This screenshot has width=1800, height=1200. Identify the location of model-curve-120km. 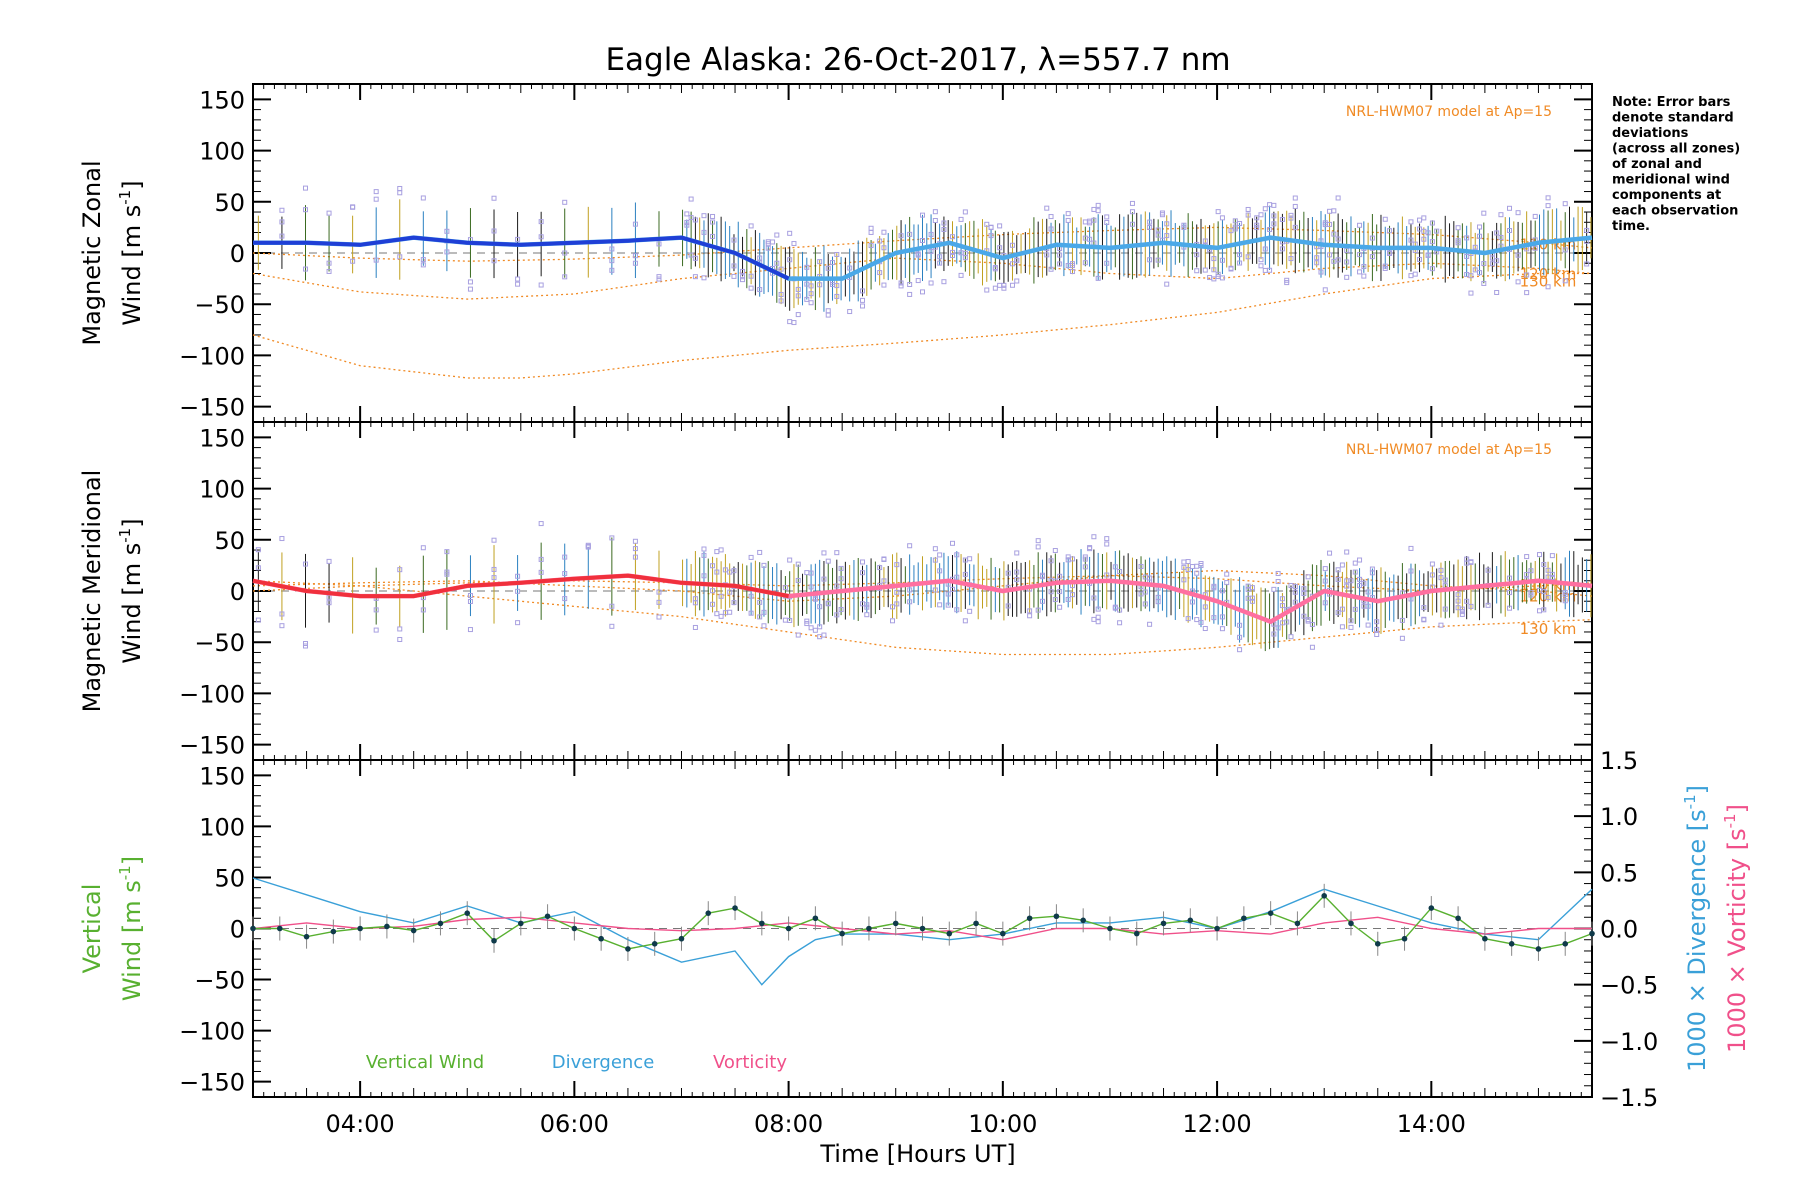
(922, 278).